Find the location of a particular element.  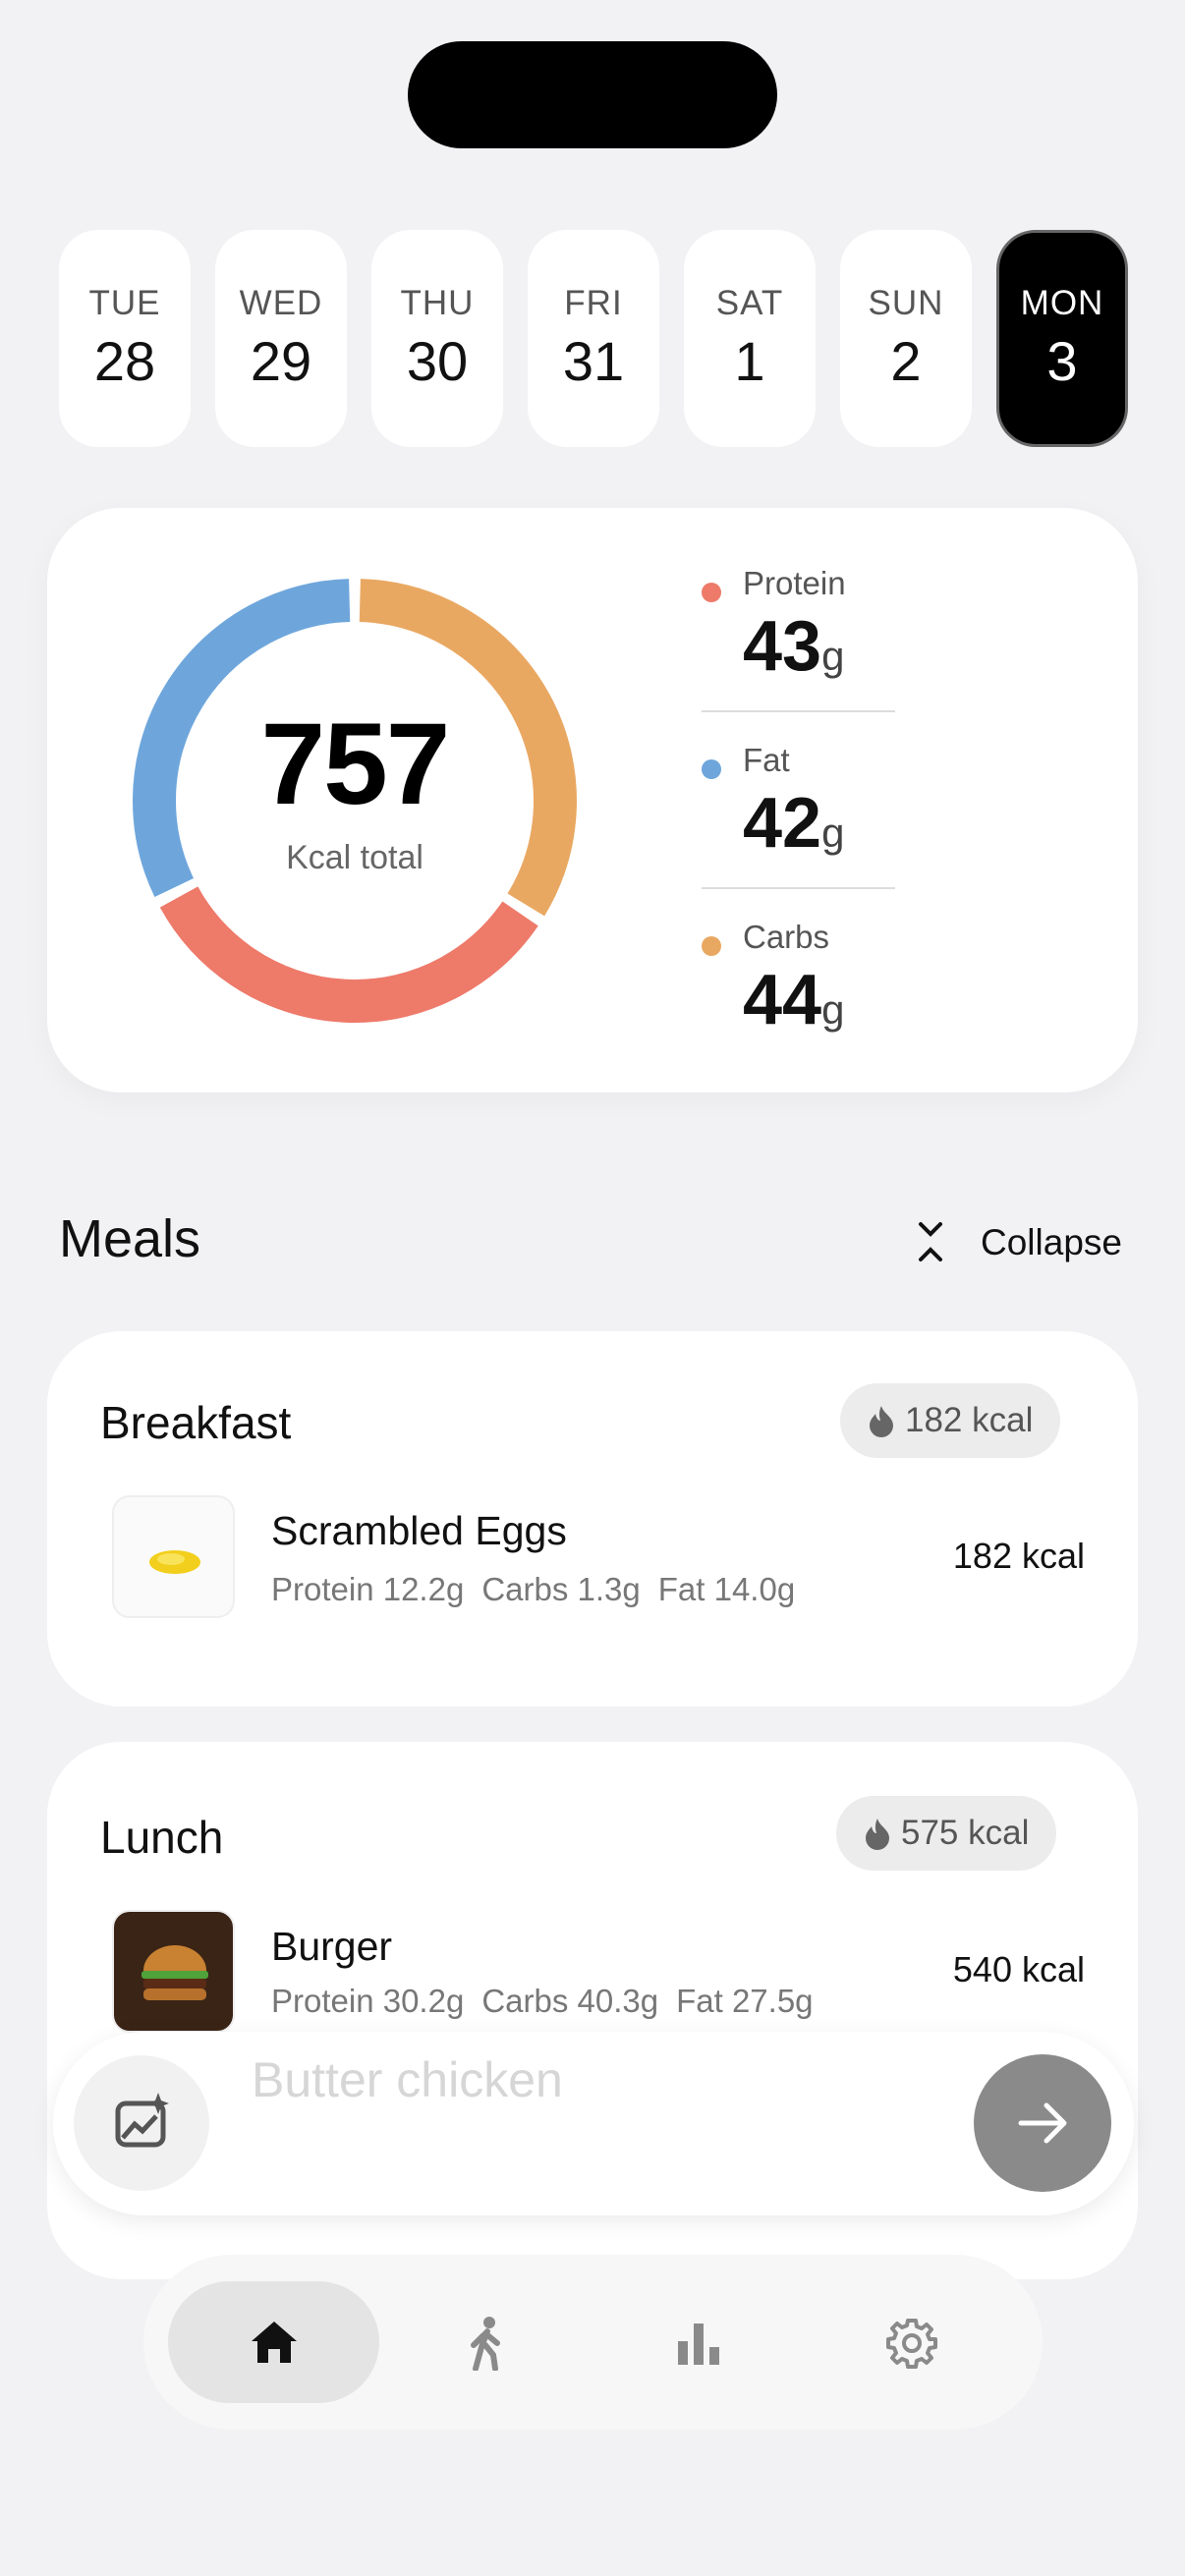

protein: Protein 12.2g is located at coordinates (368, 1589).